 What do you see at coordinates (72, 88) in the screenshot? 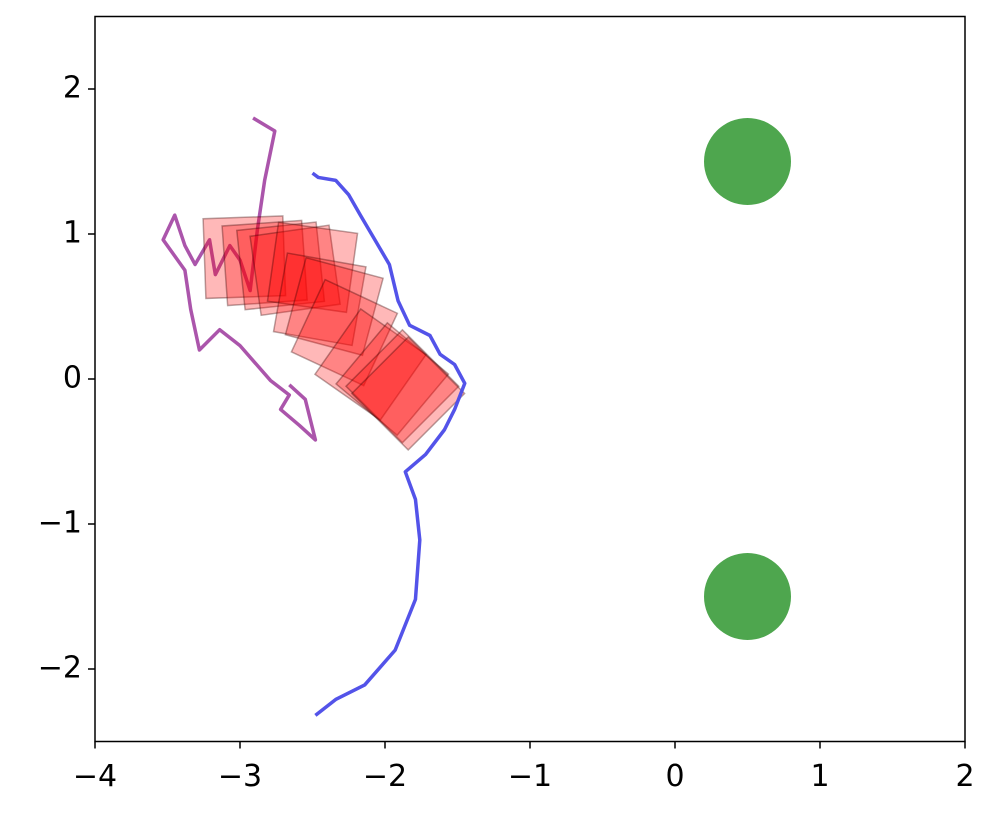
I see `y-tick-label: 2` at bounding box center [72, 88].